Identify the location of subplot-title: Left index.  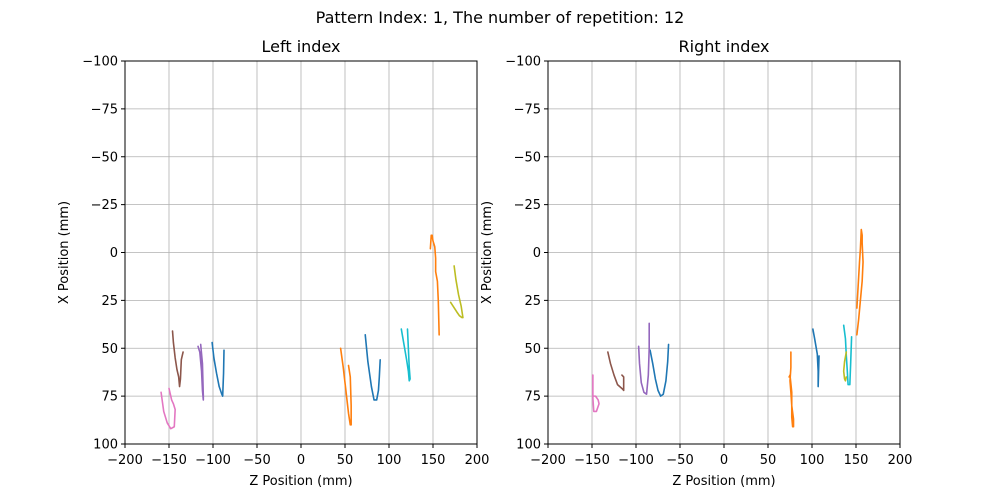
(301, 46).